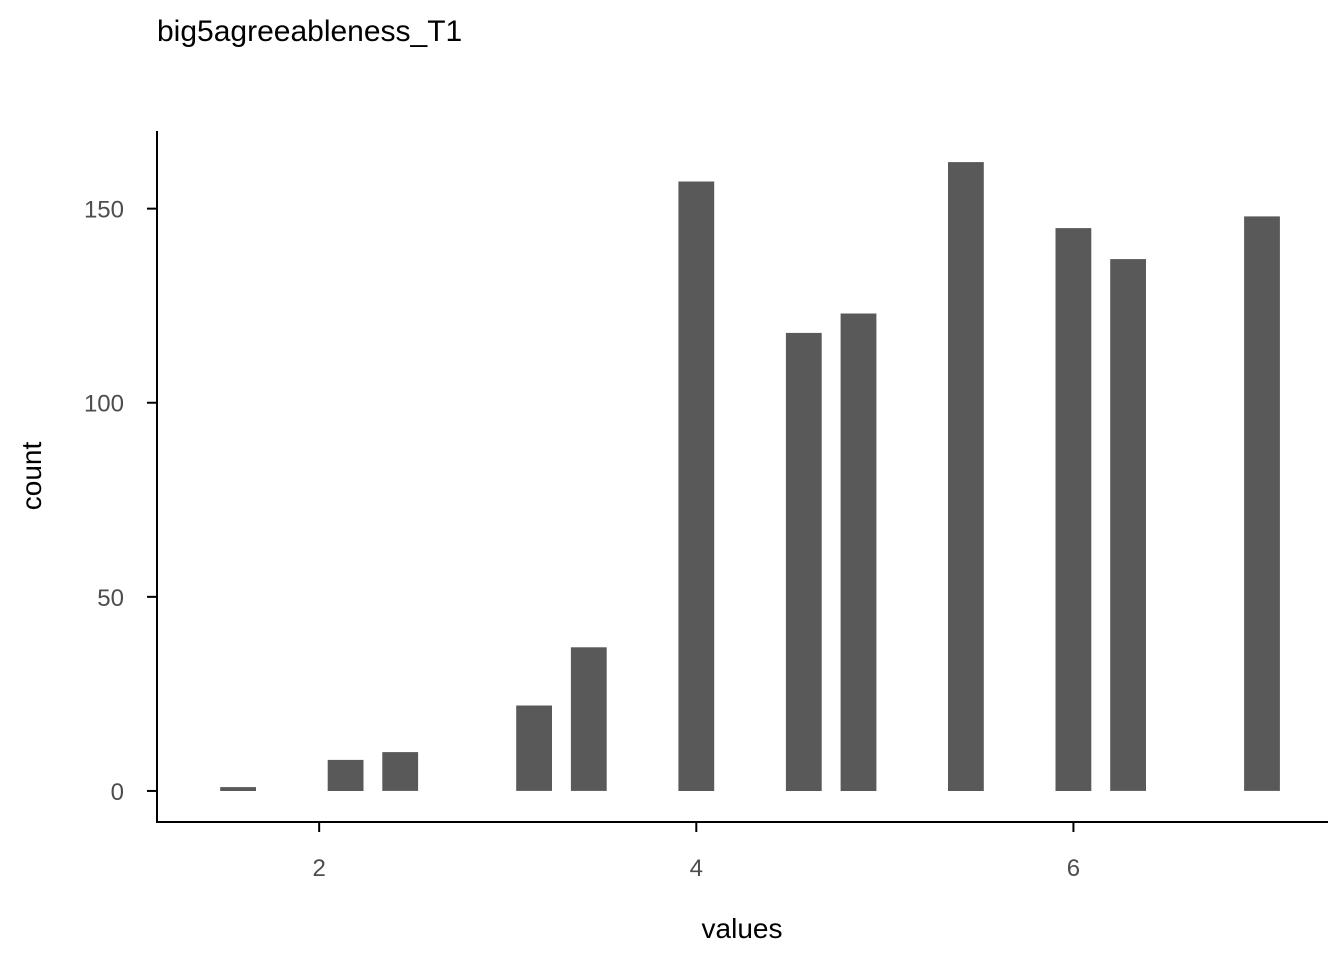 The height and width of the screenshot is (960, 1344). What do you see at coordinates (318, 868) in the screenshot?
I see `x-tick-label: 2` at bounding box center [318, 868].